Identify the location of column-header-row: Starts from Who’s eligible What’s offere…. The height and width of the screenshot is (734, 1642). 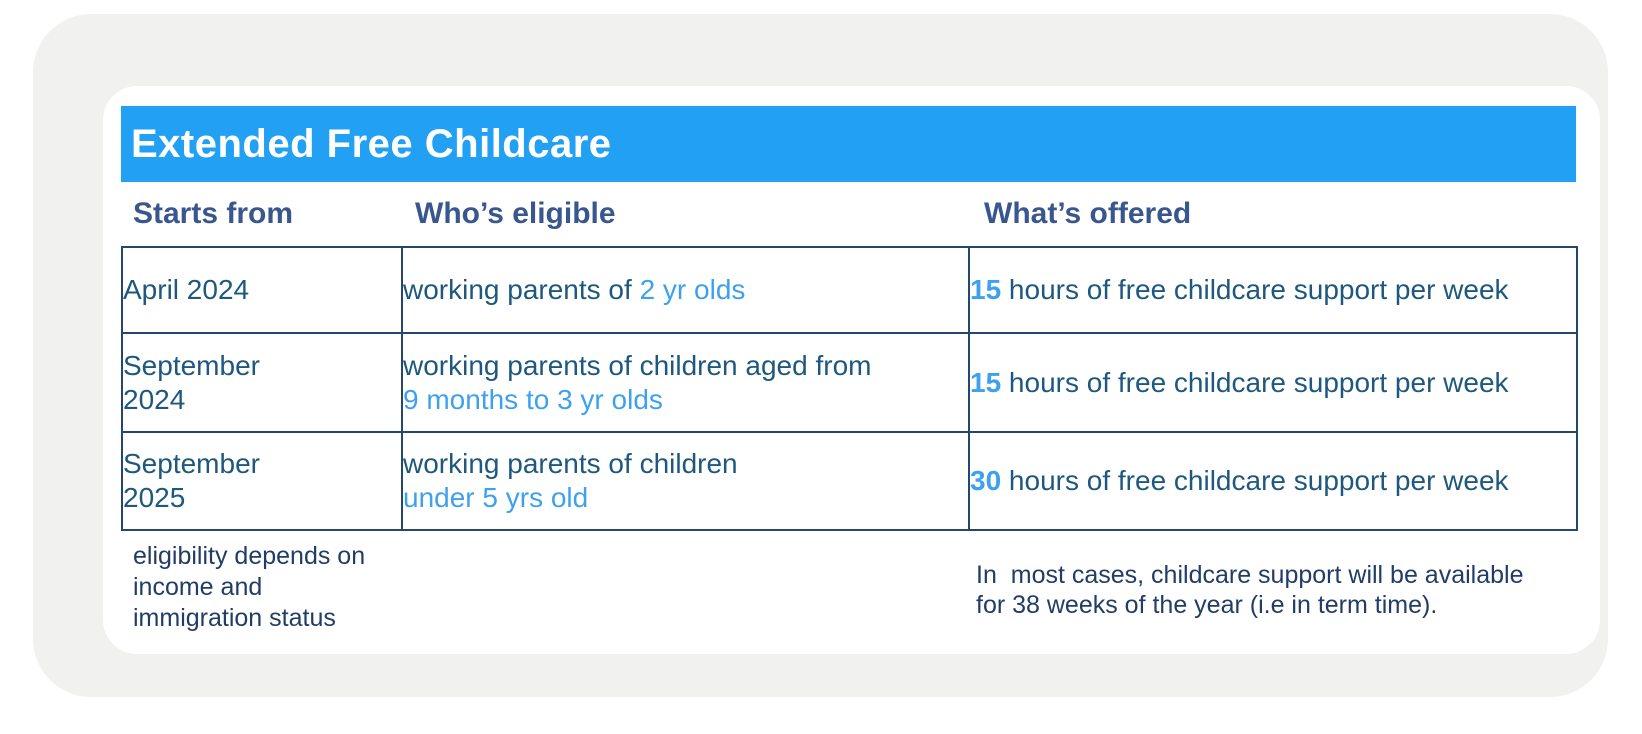
(848, 214).